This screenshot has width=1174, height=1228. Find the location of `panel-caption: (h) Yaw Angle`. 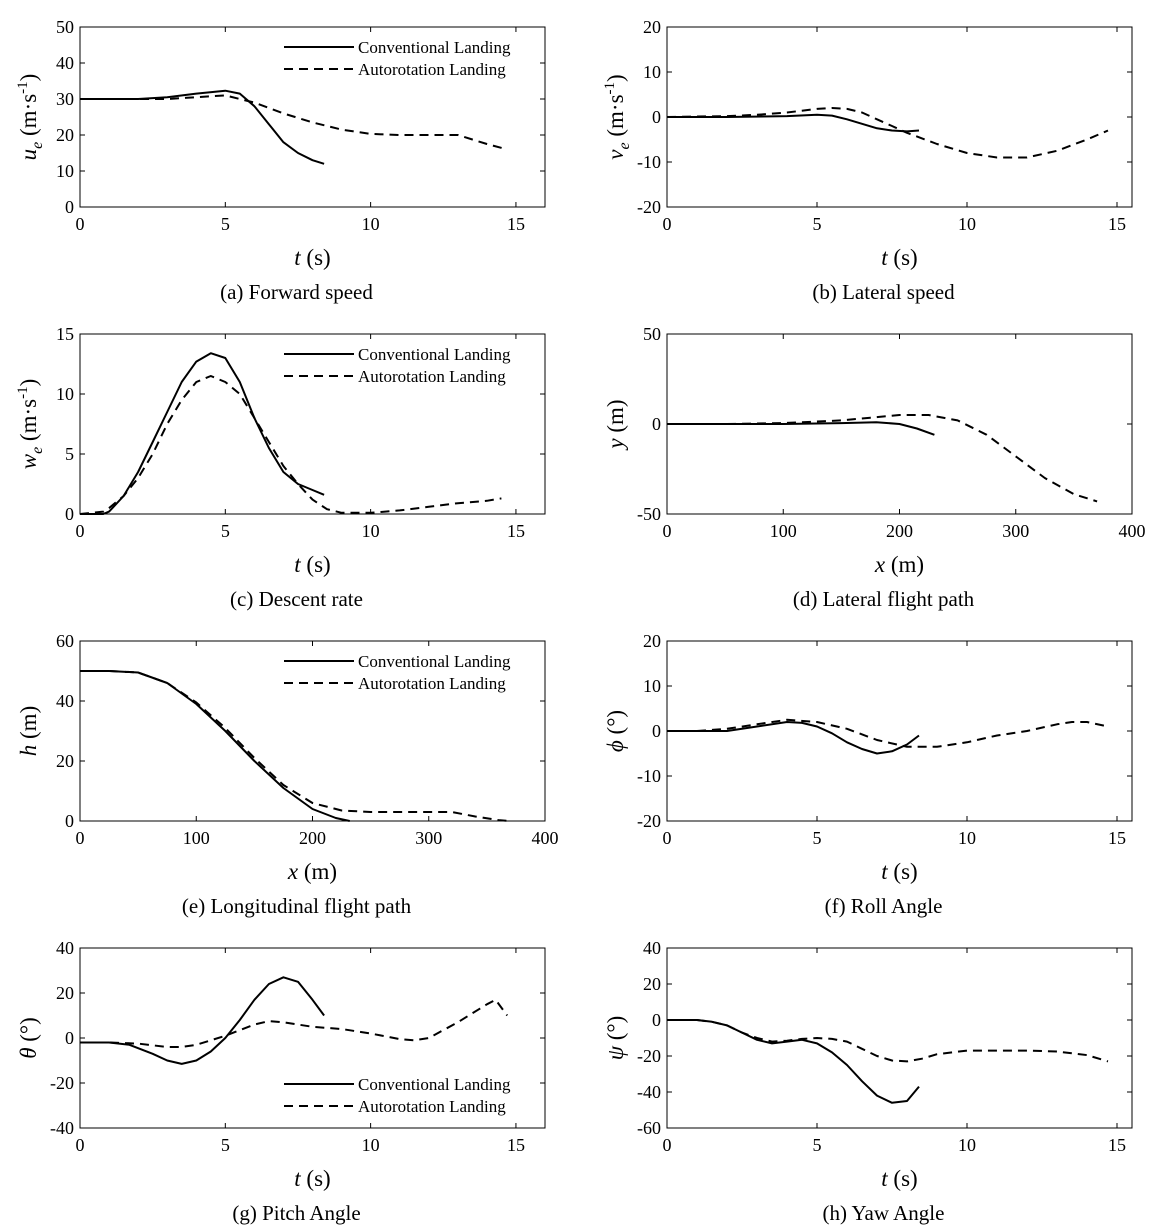

panel-caption: (h) Yaw Angle is located at coordinates (884, 1213).